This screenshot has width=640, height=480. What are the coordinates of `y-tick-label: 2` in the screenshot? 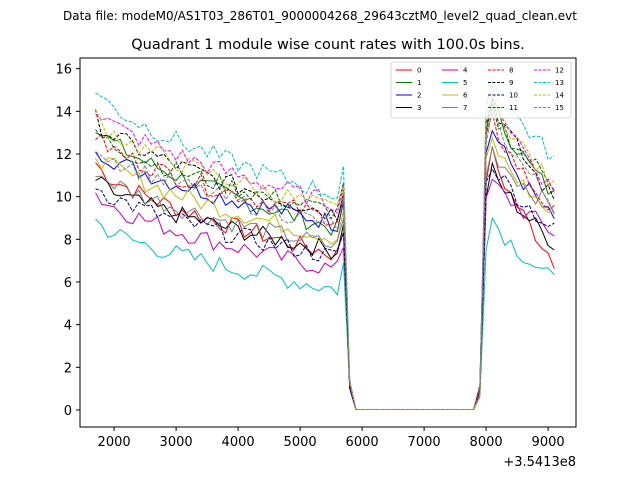 It's located at (68, 368).